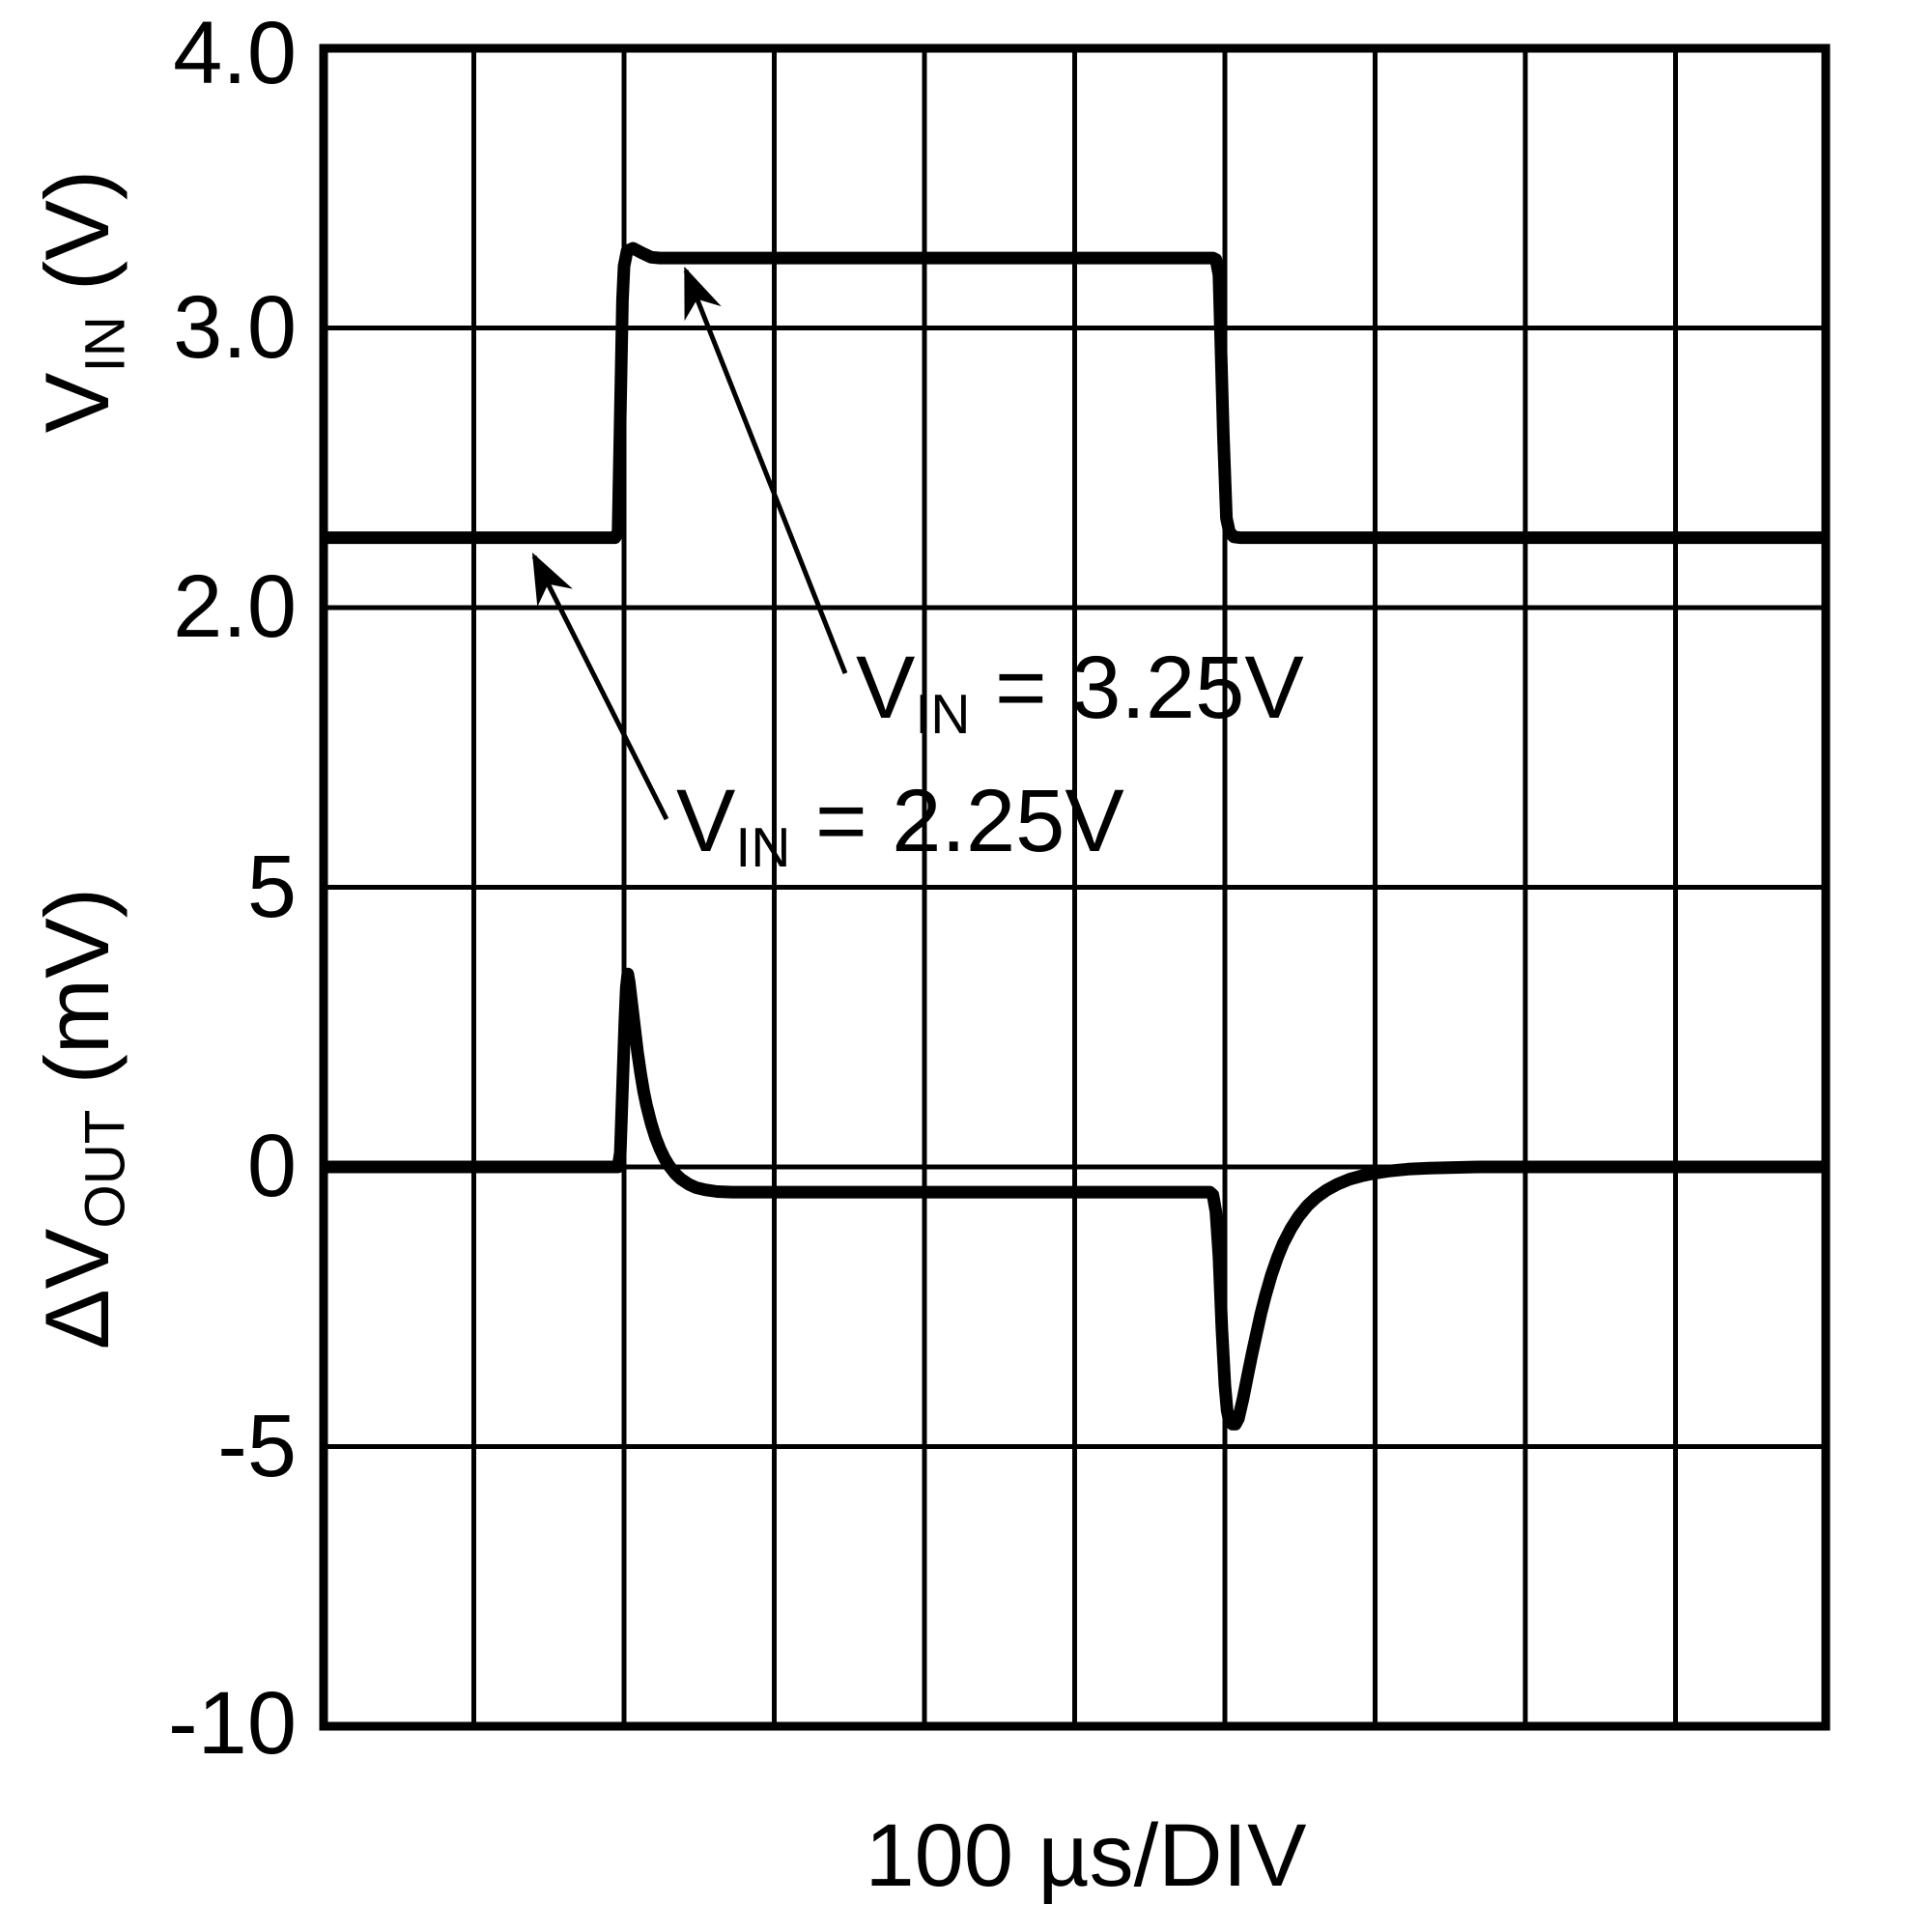  What do you see at coordinates (77, 1289) in the screenshot?
I see `dvout-axis-title-main: ΔV` at bounding box center [77, 1289].